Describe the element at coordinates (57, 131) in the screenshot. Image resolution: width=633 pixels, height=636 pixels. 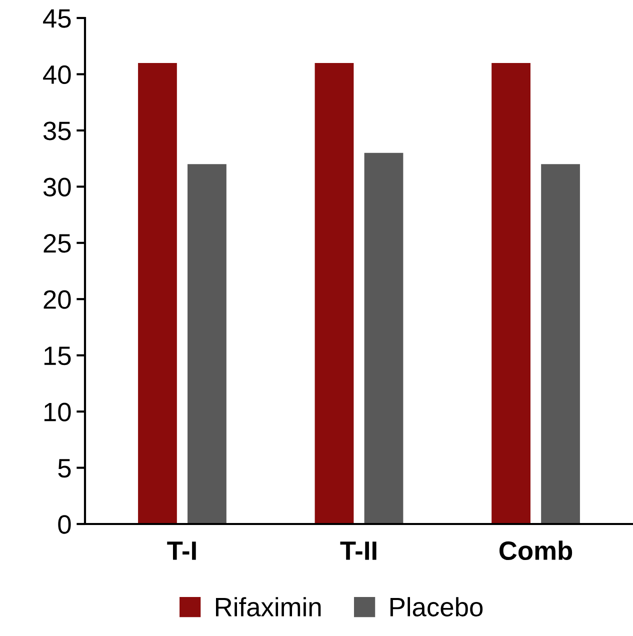
I see `y-tick-label: 35` at that location.